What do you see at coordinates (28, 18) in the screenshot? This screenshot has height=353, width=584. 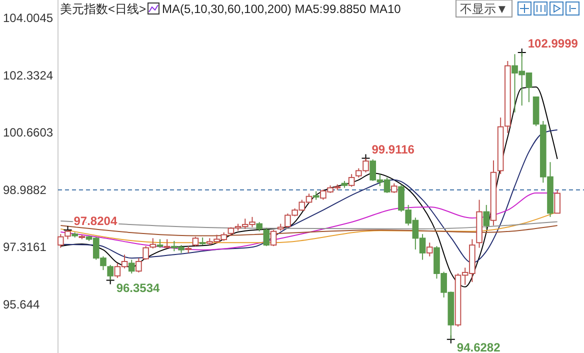 I see `y-tick-label: 104.0045` at bounding box center [28, 18].